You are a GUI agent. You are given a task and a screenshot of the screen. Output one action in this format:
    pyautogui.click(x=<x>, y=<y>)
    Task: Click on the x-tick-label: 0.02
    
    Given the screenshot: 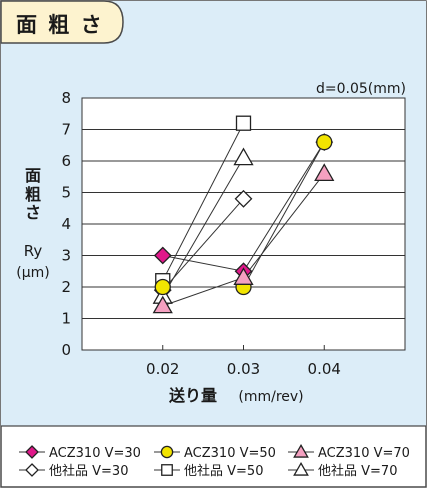 What is the action you would take?
    pyautogui.click(x=162, y=369)
    